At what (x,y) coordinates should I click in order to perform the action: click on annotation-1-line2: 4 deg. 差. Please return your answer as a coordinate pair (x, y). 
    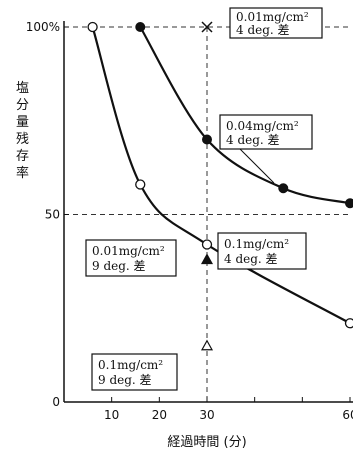
    Looking at the image, I should click on (253, 140).